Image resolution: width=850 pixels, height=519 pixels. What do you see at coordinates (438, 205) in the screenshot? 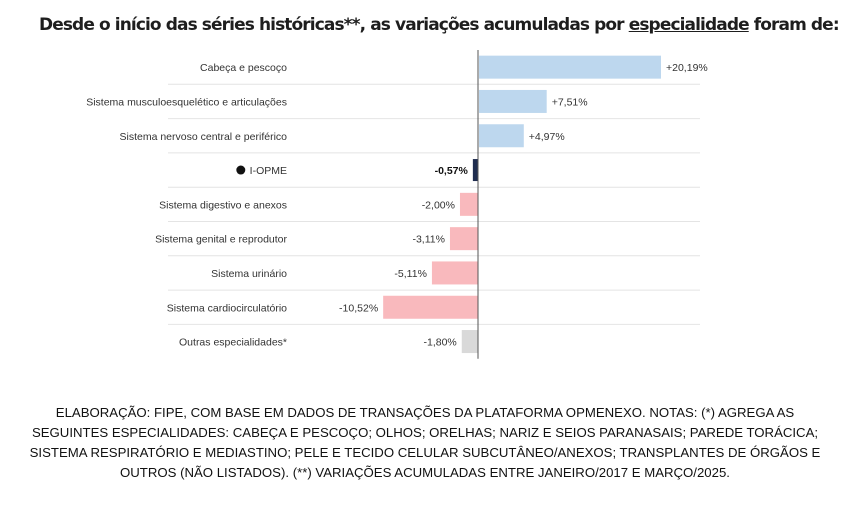
I see `value-label-sistema-digestivo-e-anexos: -2,00%` at bounding box center [438, 205].